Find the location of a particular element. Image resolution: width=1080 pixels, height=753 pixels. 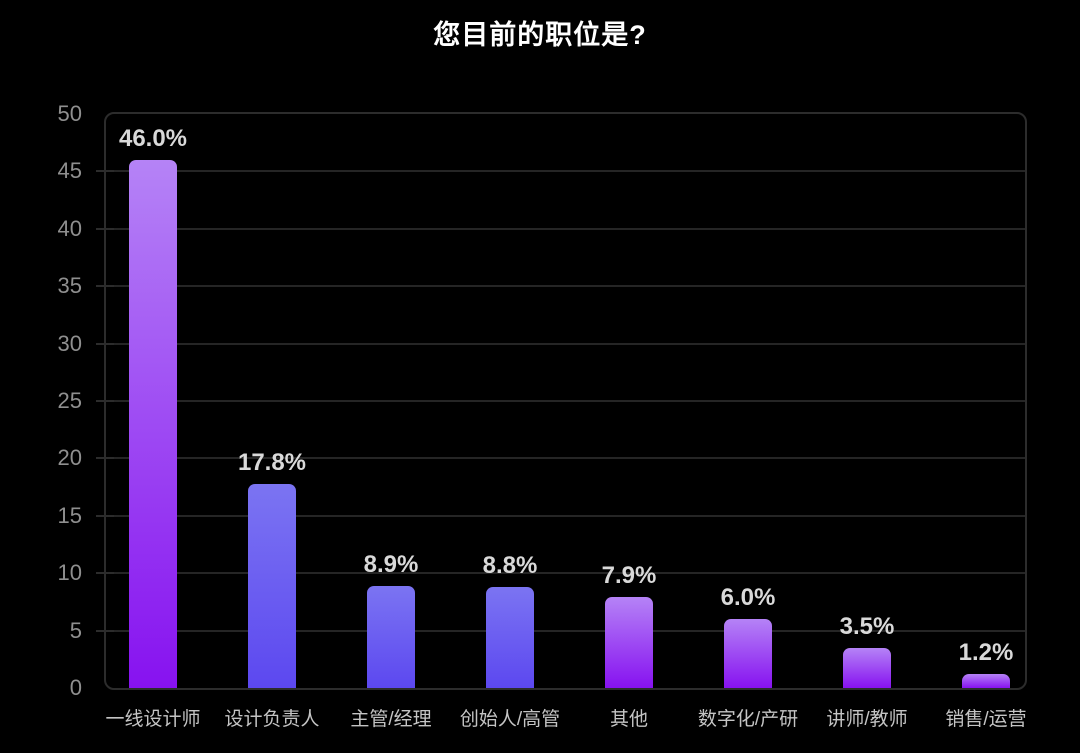

x-axis-category-label: 销售/运营 is located at coordinates (986, 719).